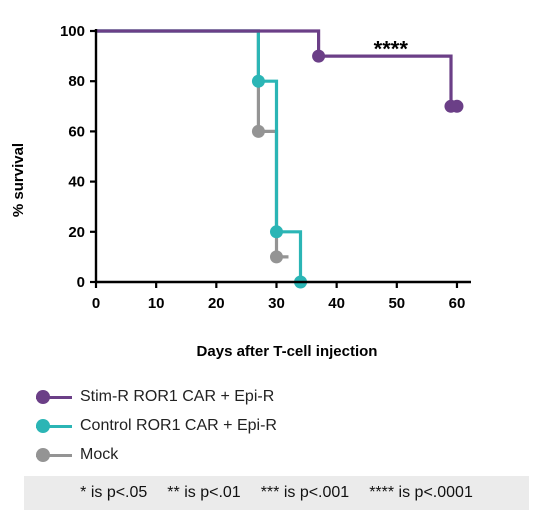  I want to click on y-tick-label-0: 0, so click(81, 282).